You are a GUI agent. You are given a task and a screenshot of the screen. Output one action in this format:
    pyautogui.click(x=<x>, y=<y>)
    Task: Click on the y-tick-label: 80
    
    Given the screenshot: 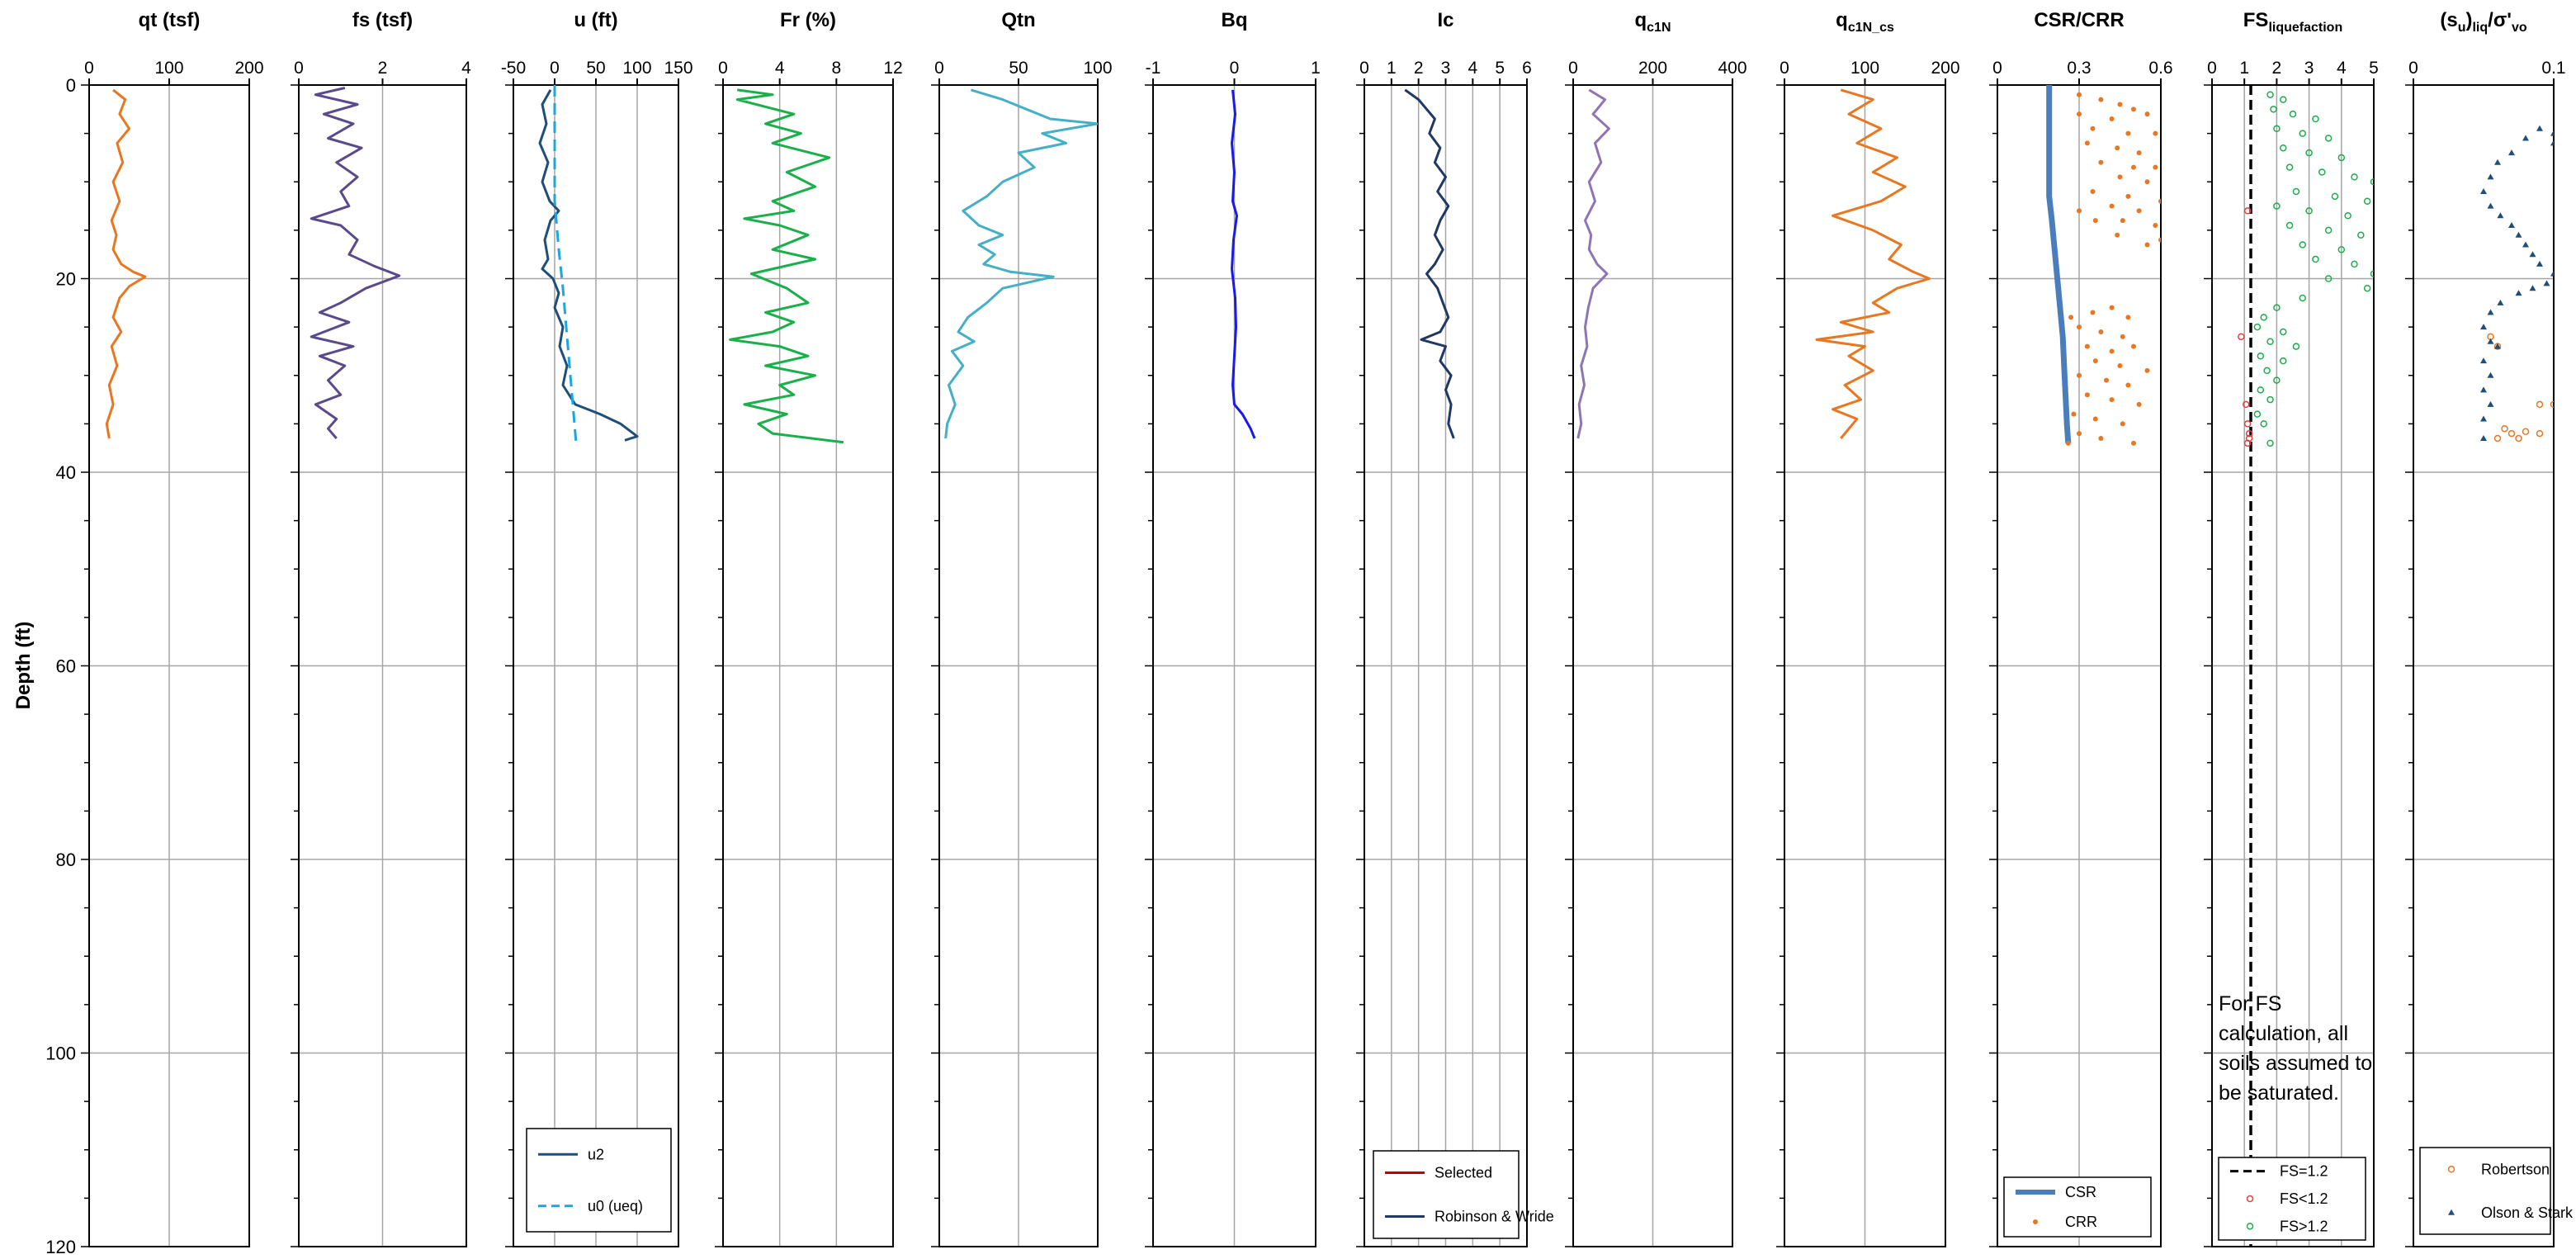 What is the action you would take?
    pyautogui.click(x=66, y=860)
    